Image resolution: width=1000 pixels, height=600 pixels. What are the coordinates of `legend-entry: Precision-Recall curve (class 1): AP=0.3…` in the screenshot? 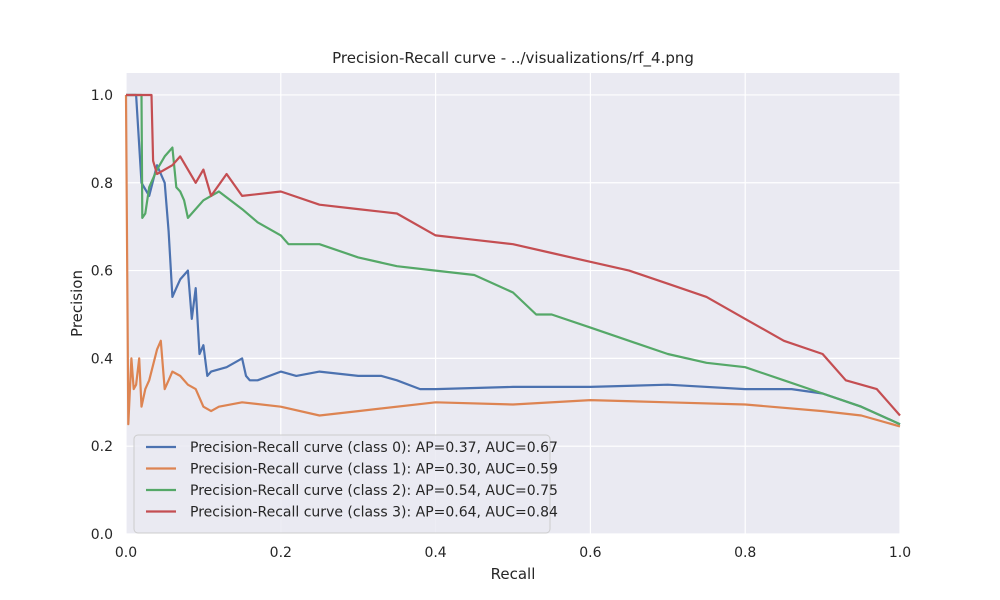 It's located at (374, 470).